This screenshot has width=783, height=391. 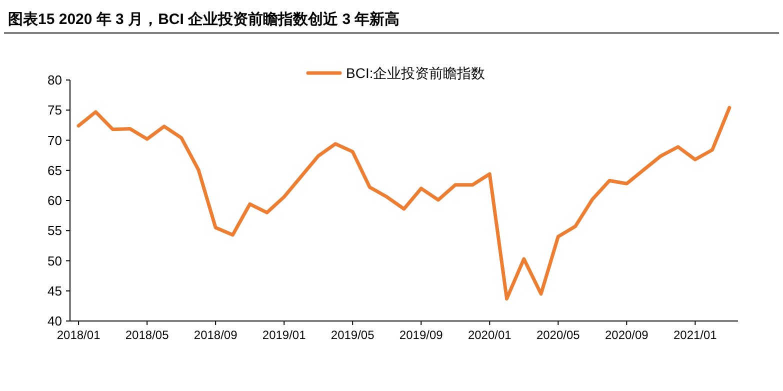 What do you see at coordinates (55, 230) in the screenshot?
I see `y-tick-label: 55` at bounding box center [55, 230].